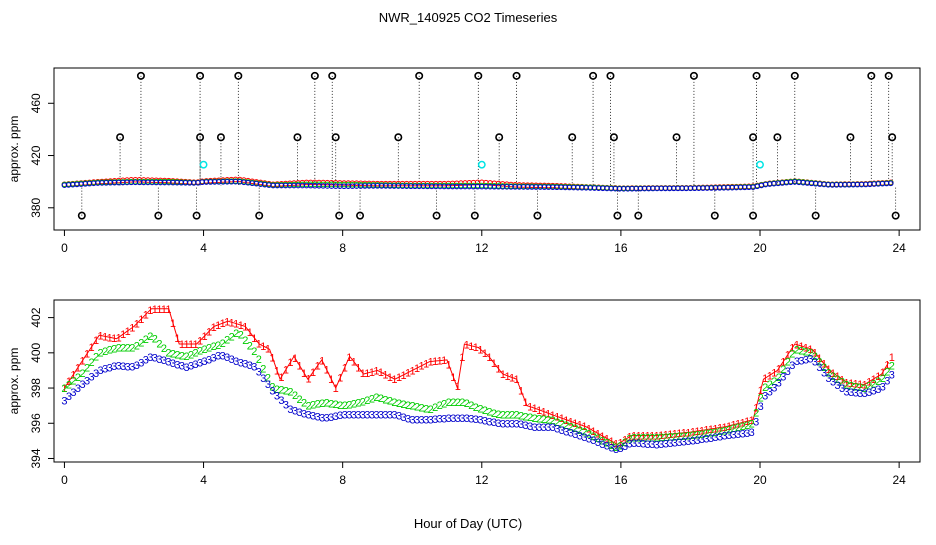 The image size is (936, 545). Describe the element at coordinates (468, 523) in the screenshot. I see `x-axis-title: Hour of Day (UTC)` at that location.